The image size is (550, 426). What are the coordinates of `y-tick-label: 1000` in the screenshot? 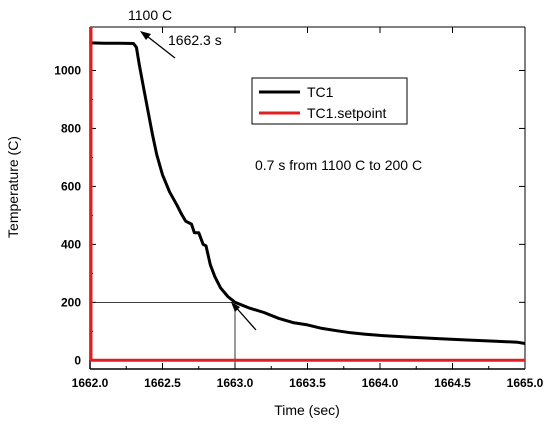 It's located at (67, 70).